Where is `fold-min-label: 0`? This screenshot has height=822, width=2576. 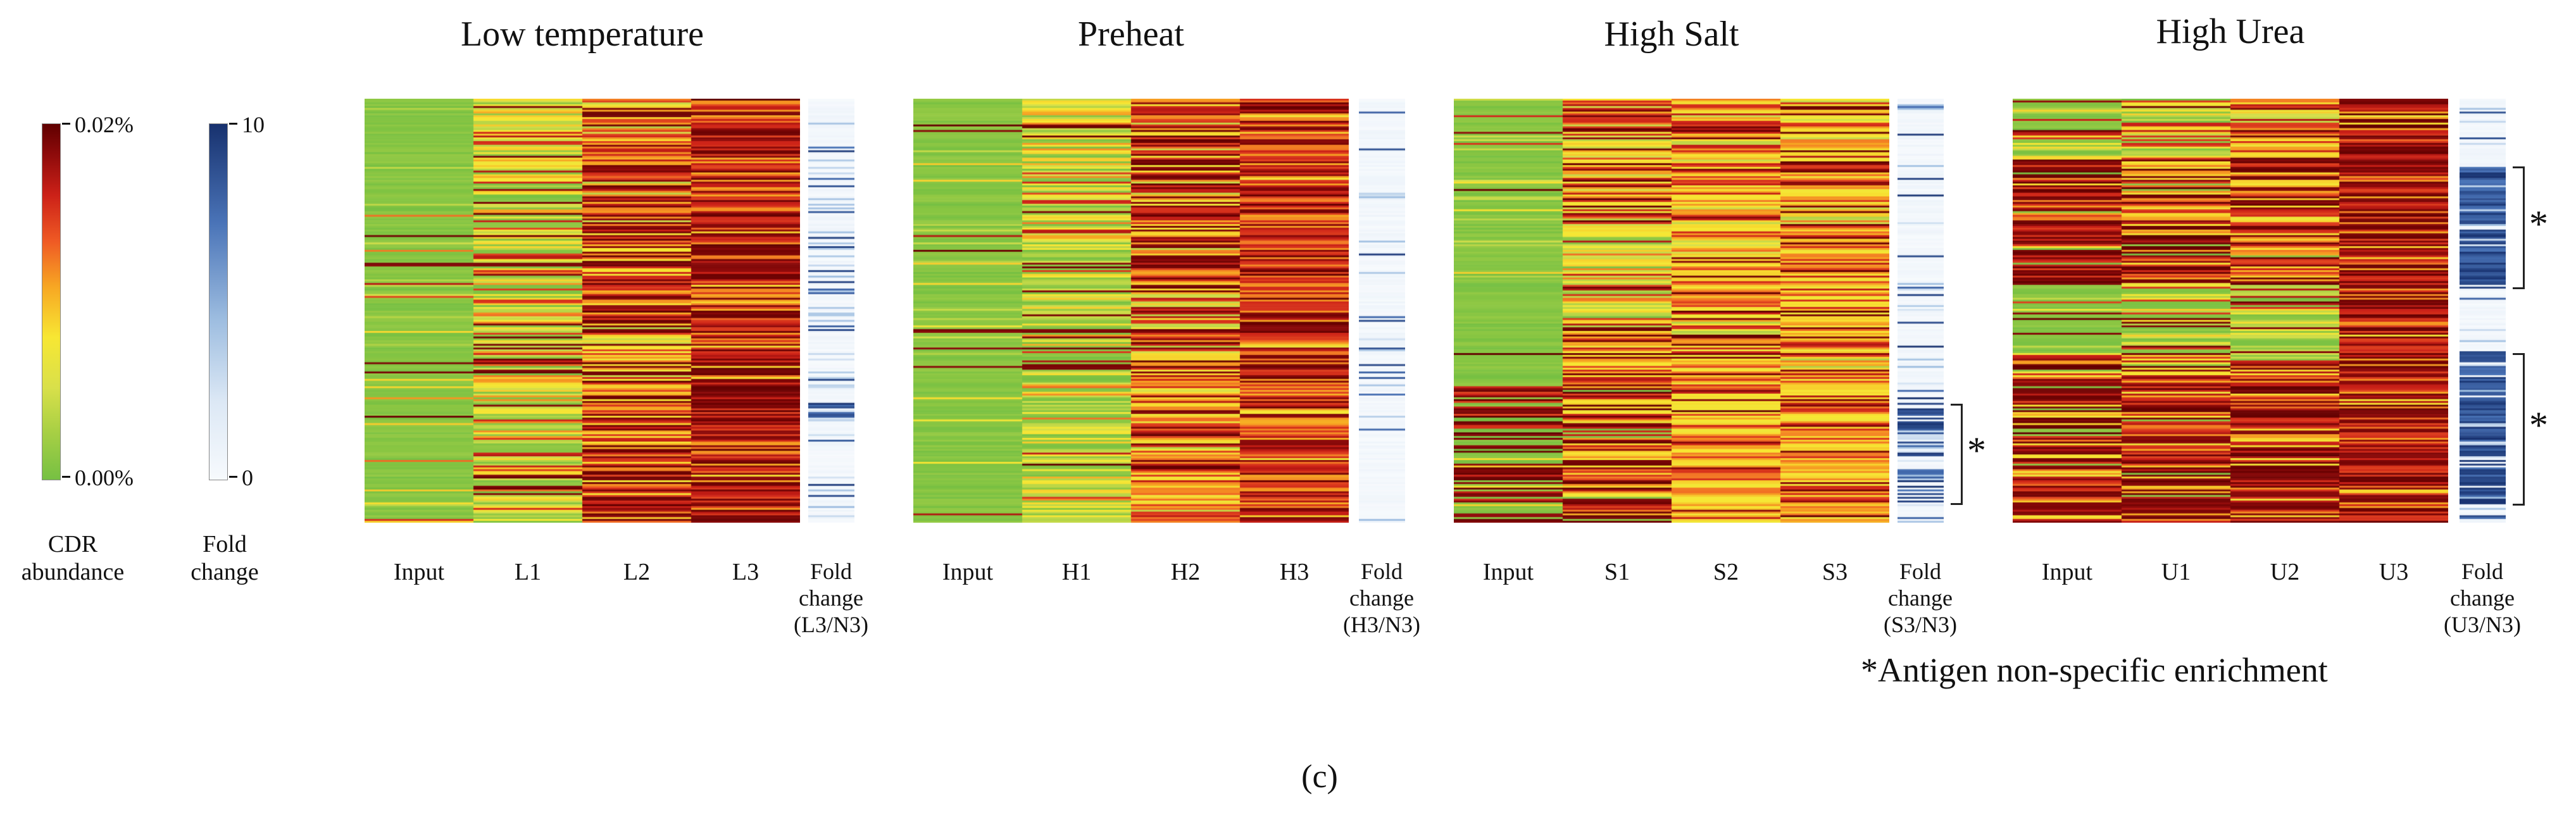 fold-min-label: 0 is located at coordinates (247, 477).